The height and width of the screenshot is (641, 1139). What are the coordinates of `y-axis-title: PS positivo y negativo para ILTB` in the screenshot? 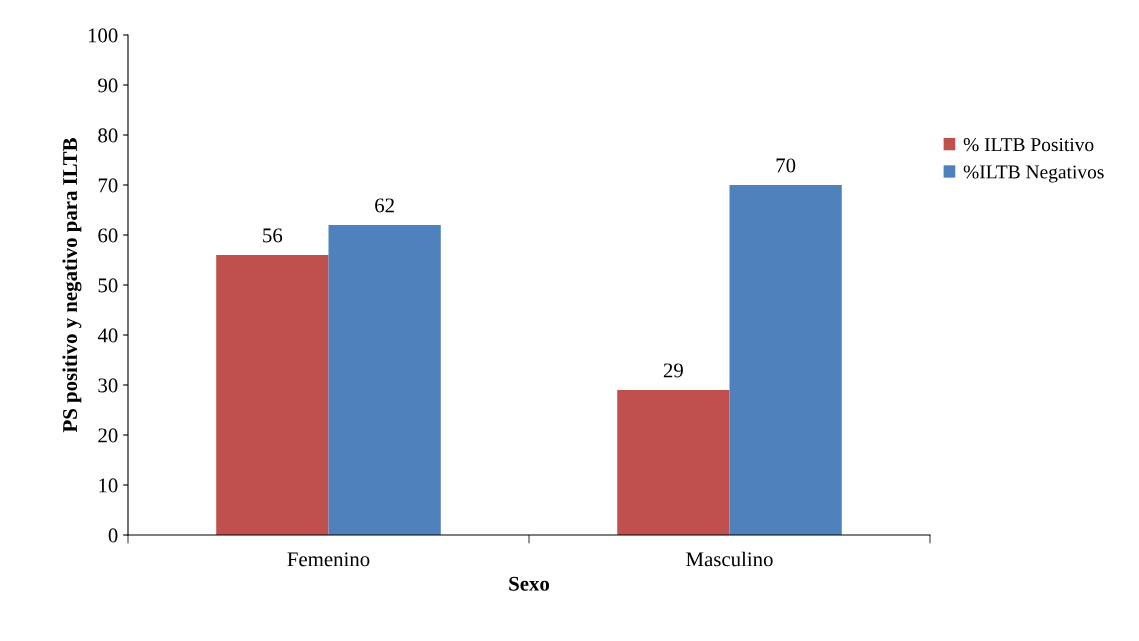 It's located at (72, 285).